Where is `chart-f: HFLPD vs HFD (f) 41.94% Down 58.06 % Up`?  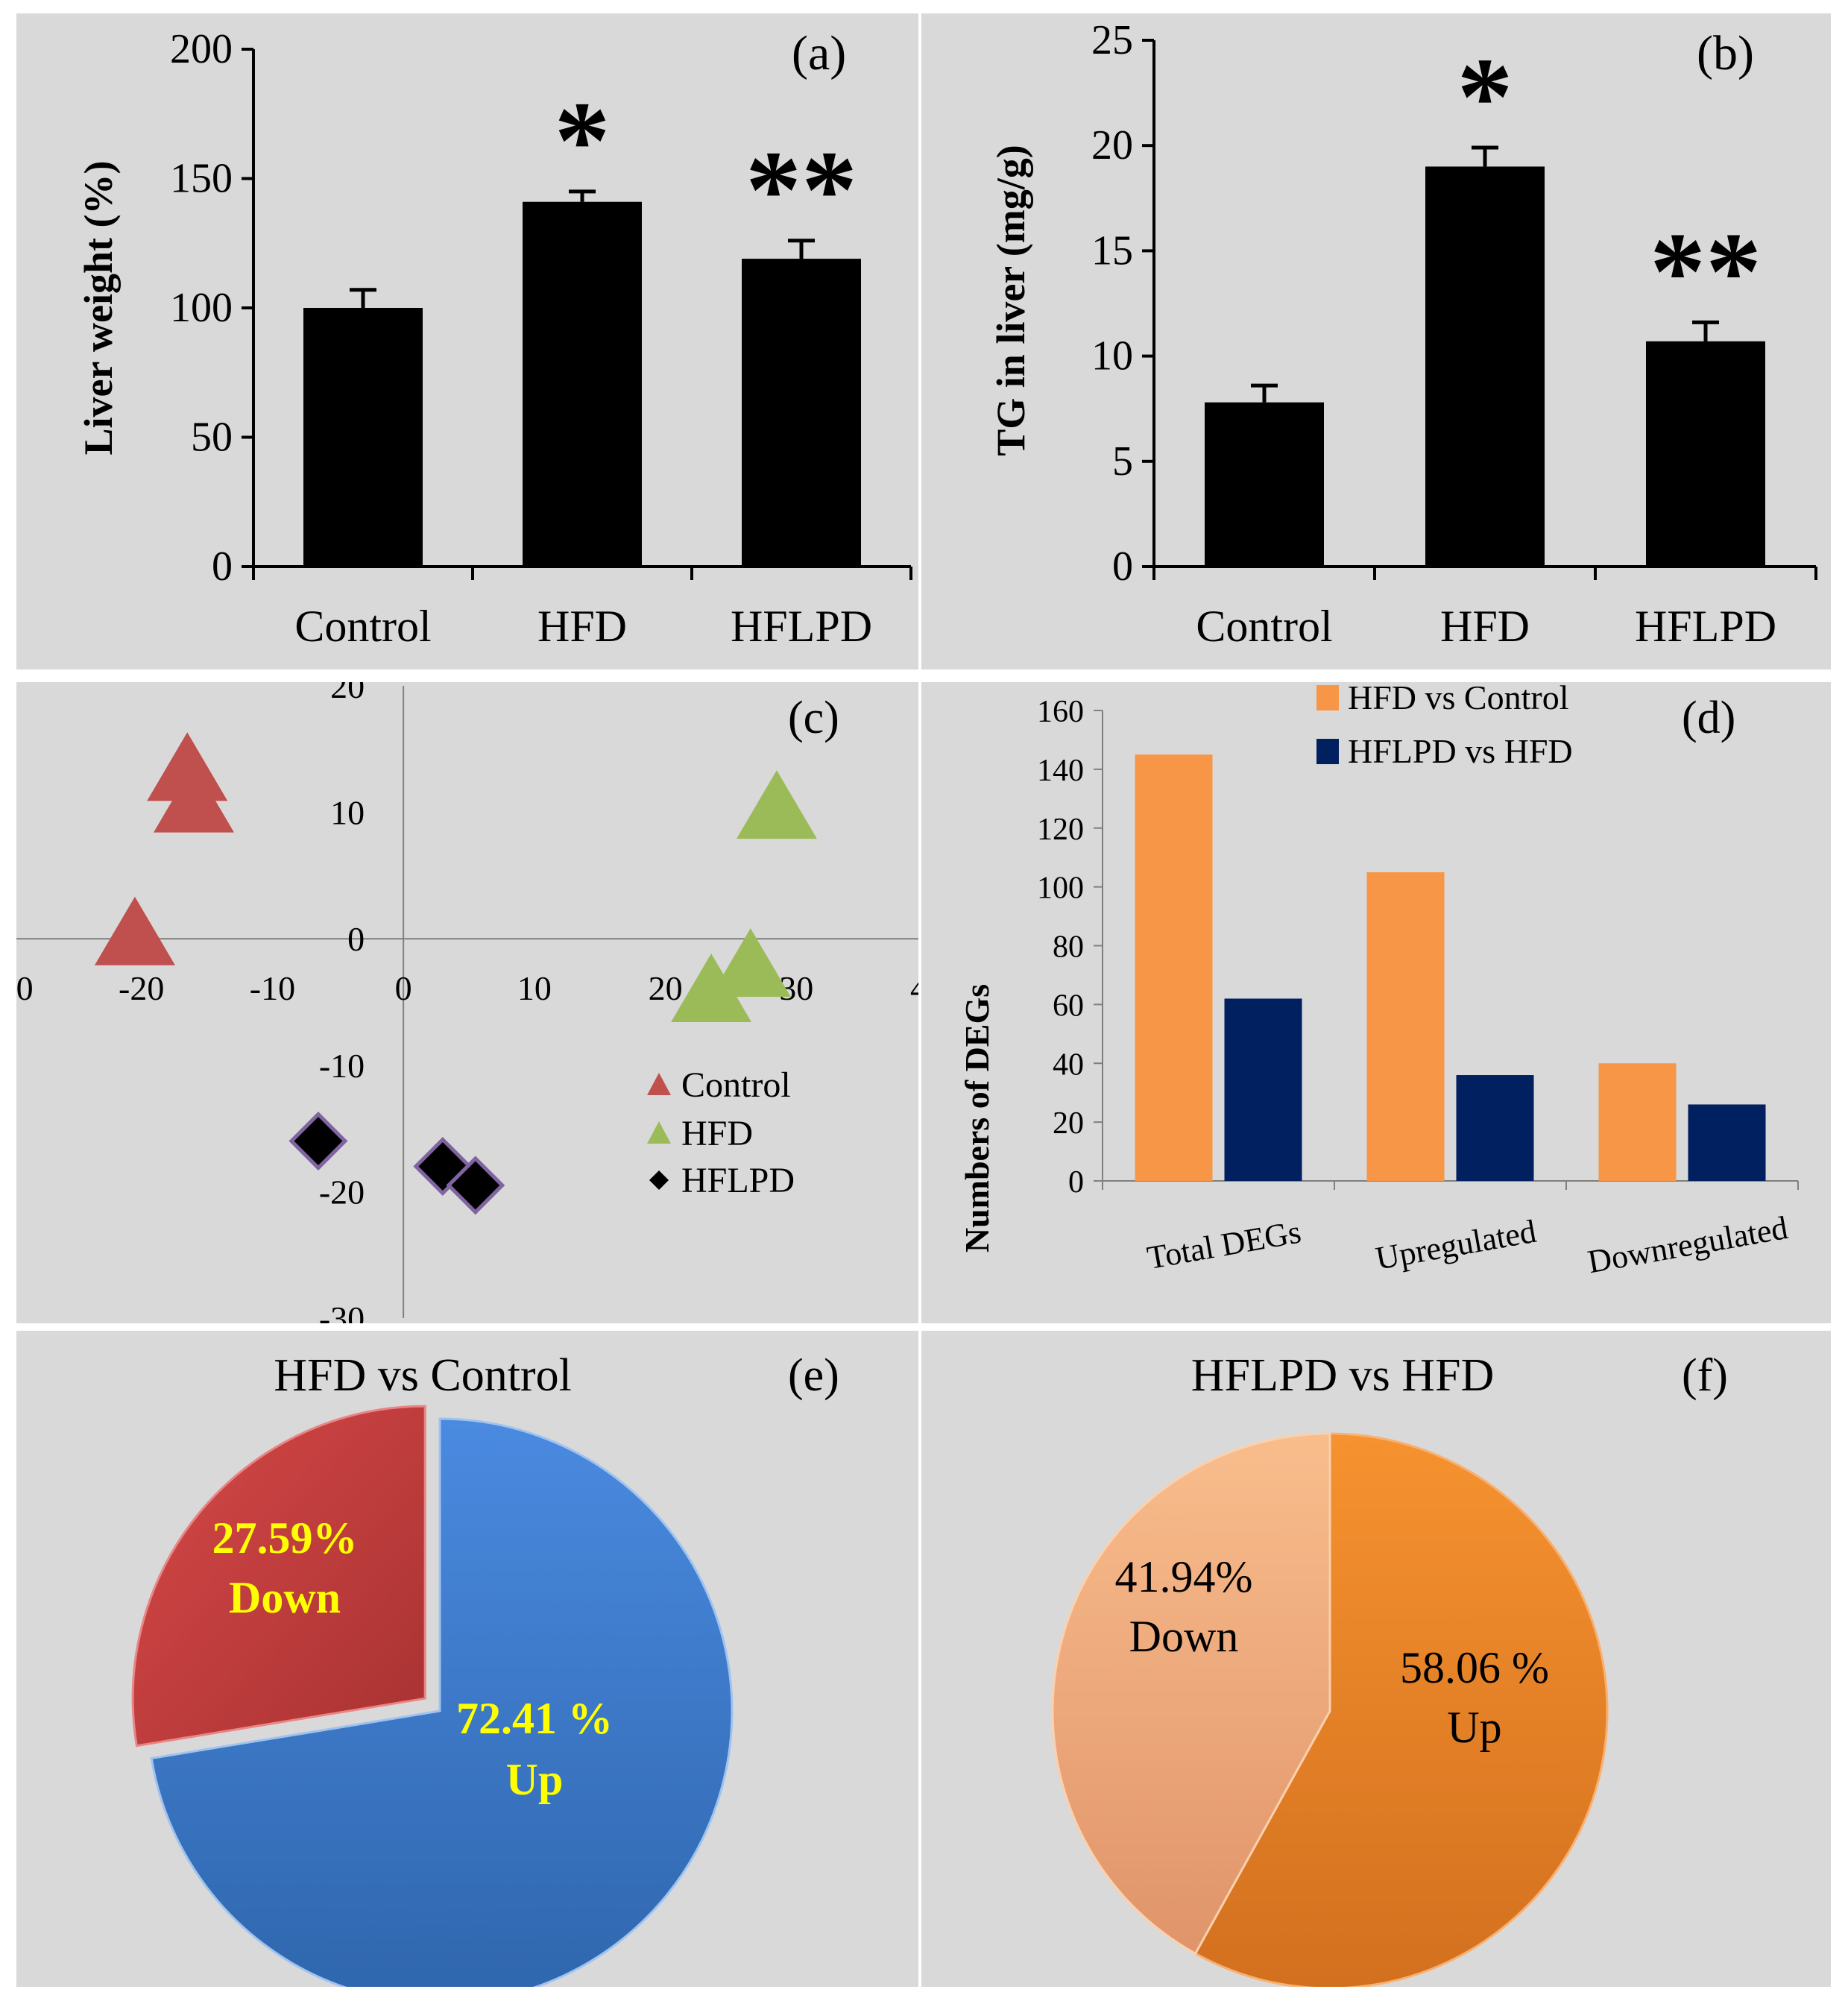 chart-f: HFLPD vs HFD (f) 41.94% Down 58.06 % Up is located at coordinates (1389, 1668).